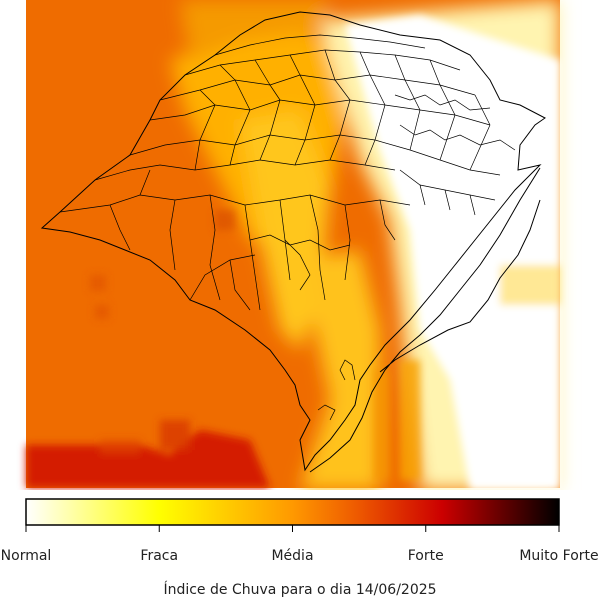 This screenshot has width=600, height=600. What do you see at coordinates (559, 556) in the screenshot?
I see `colorbar-tick-label: Muito Forte` at bounding box center [559, 556].